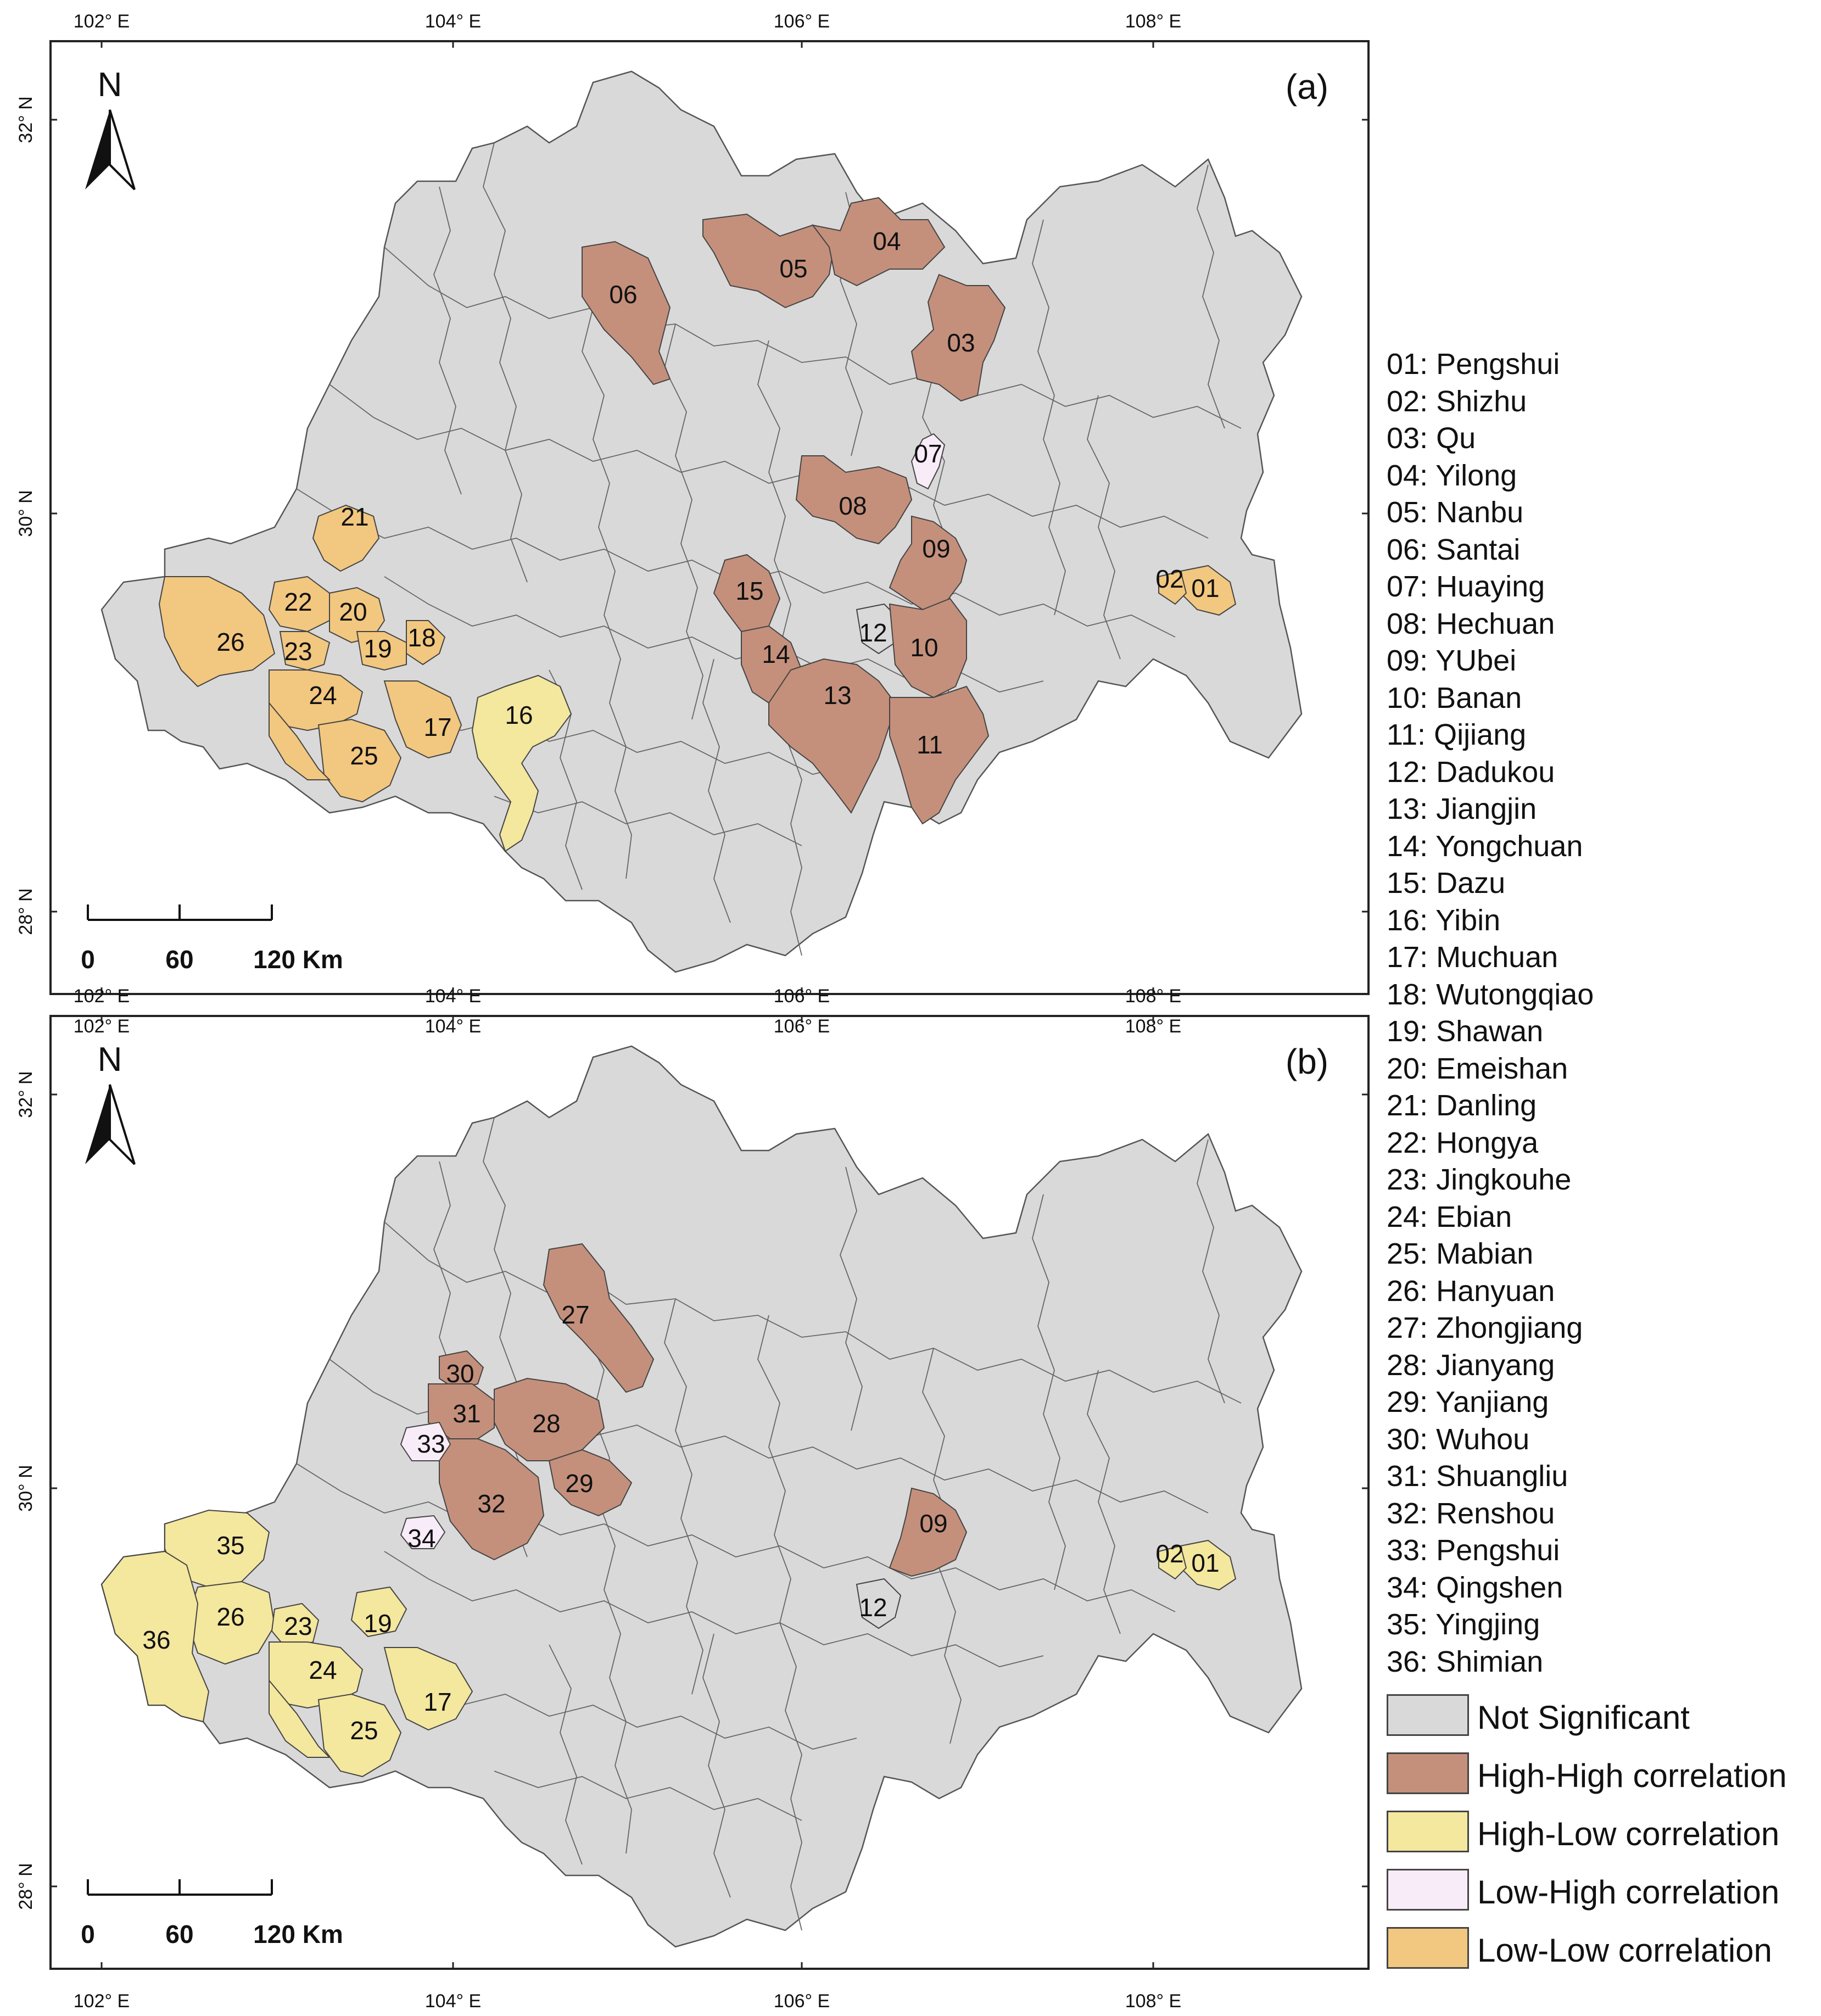 The height and width of the screenshot is (2016, 1821). Describe the element at coordinates (1477, 1477) in the screenshot. I see `legend-county: 31: Shuangliu` at that location.